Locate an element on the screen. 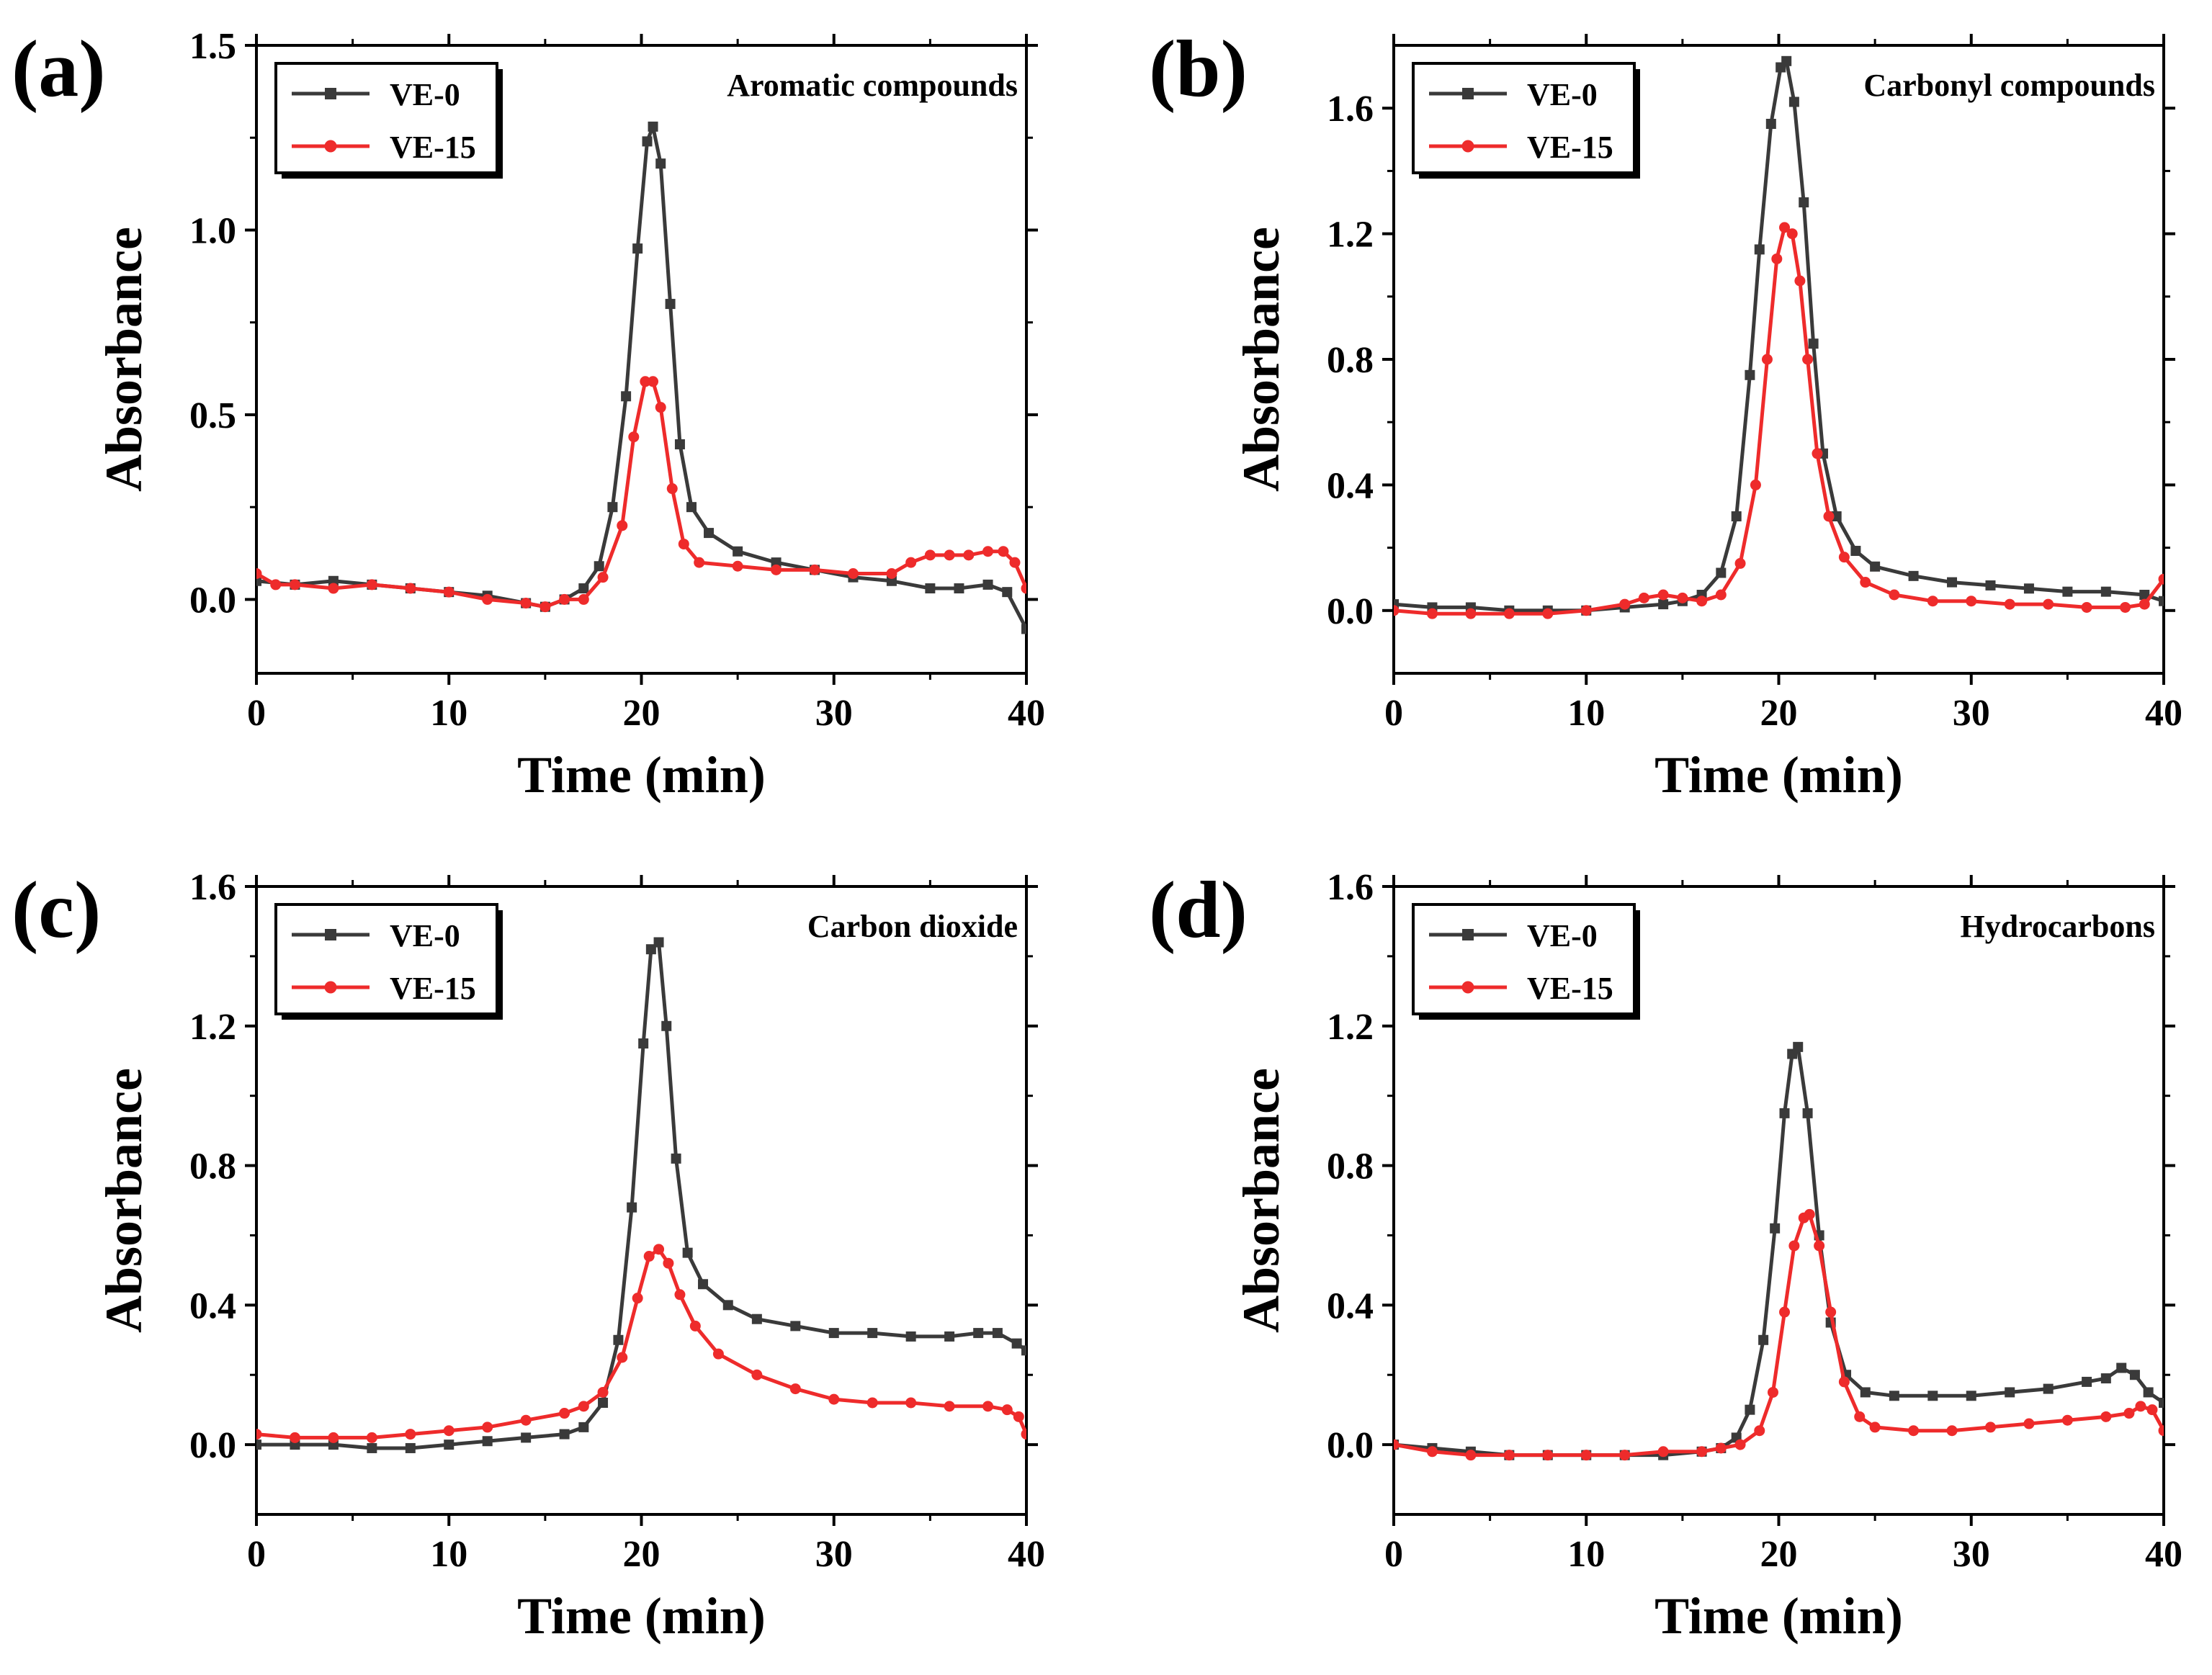  legend: VE-0 VE-15 is located at coordinates (1526, 961).